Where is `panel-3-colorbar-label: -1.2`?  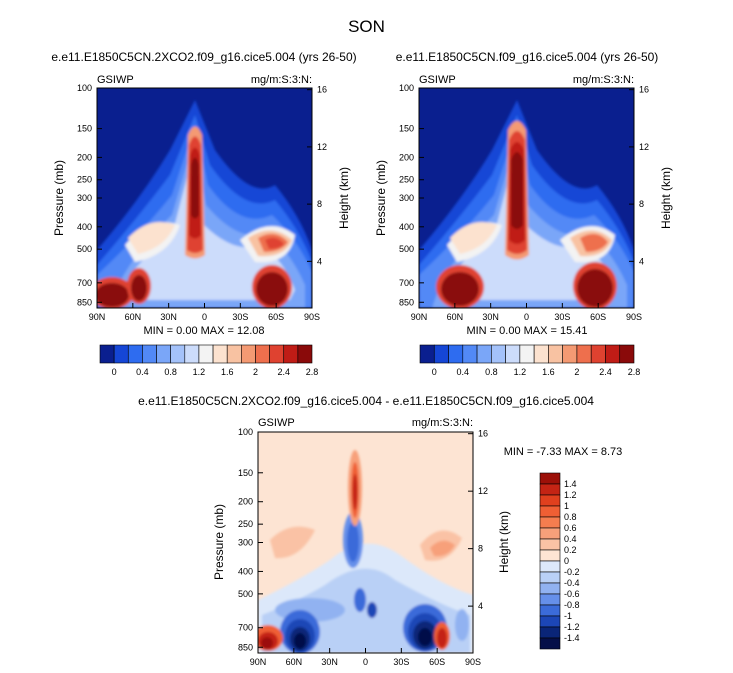
panel-3-colorbar-label: -1.2 is located at coordinates (572, 627).